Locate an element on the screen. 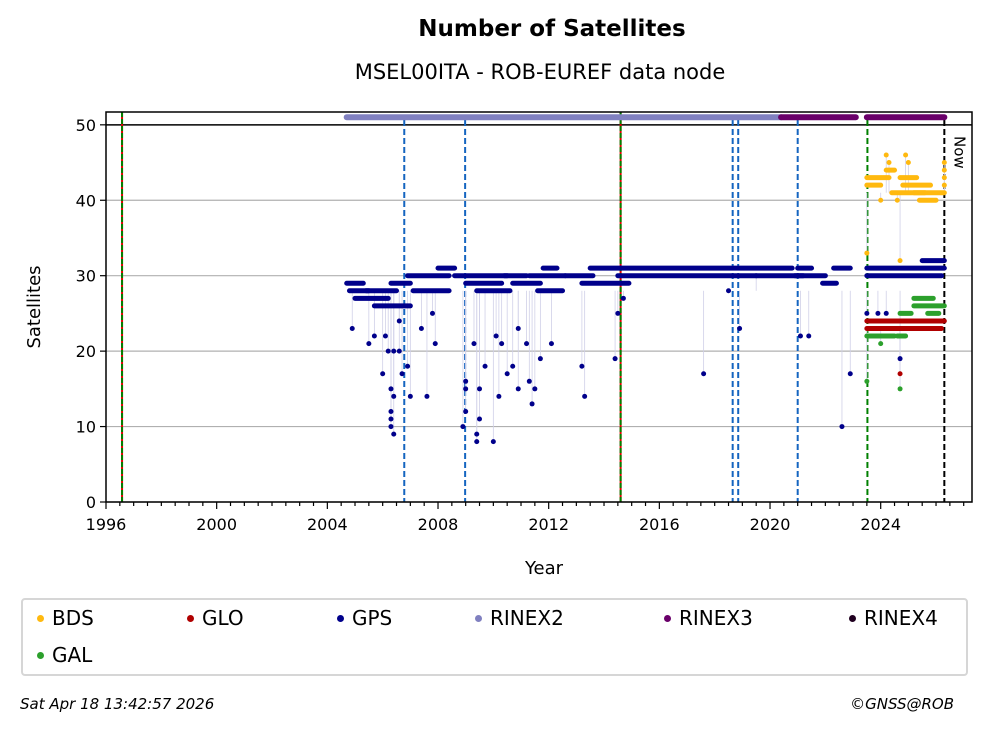 This screenshot has height=734, width=992. y-tick-label: 0 is located at coordinates (91, 502).